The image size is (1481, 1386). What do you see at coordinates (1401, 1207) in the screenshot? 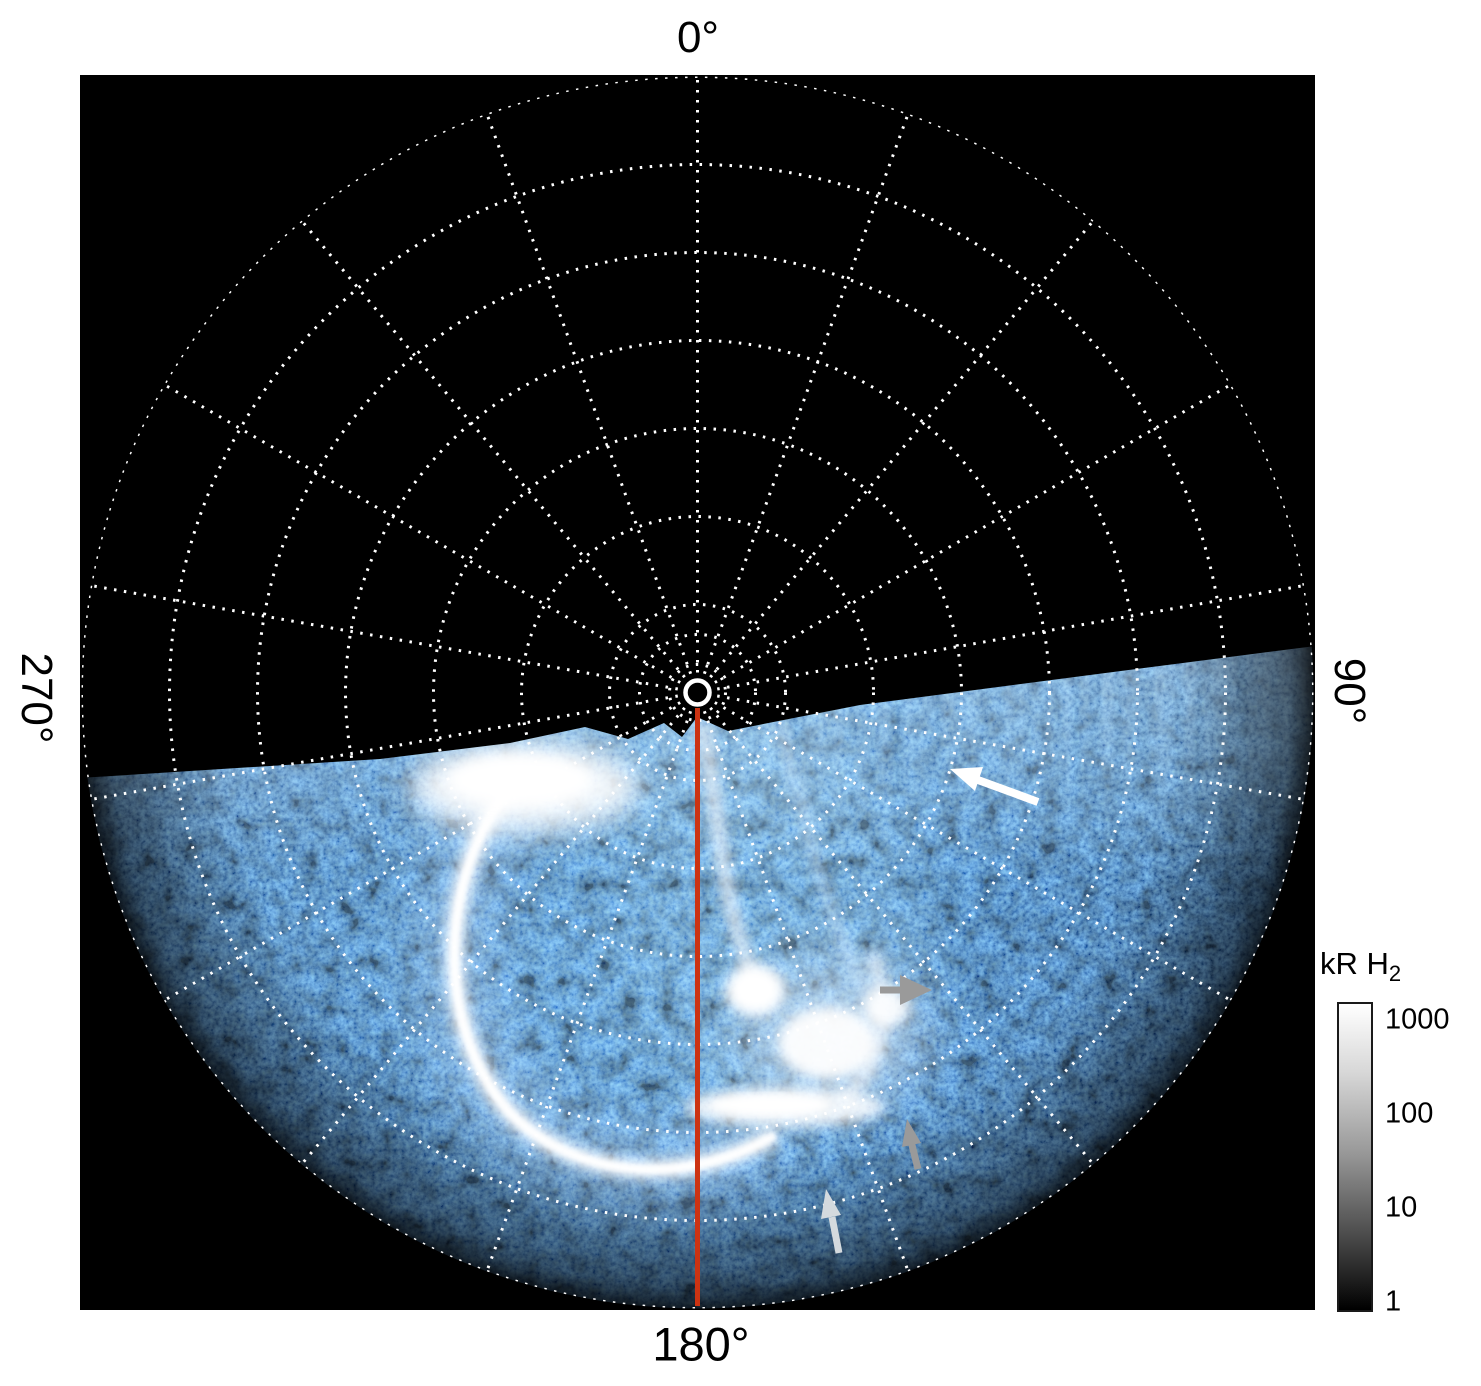
I see `colorbar-tick-10: 10` at bounding box center [1401, 1207].